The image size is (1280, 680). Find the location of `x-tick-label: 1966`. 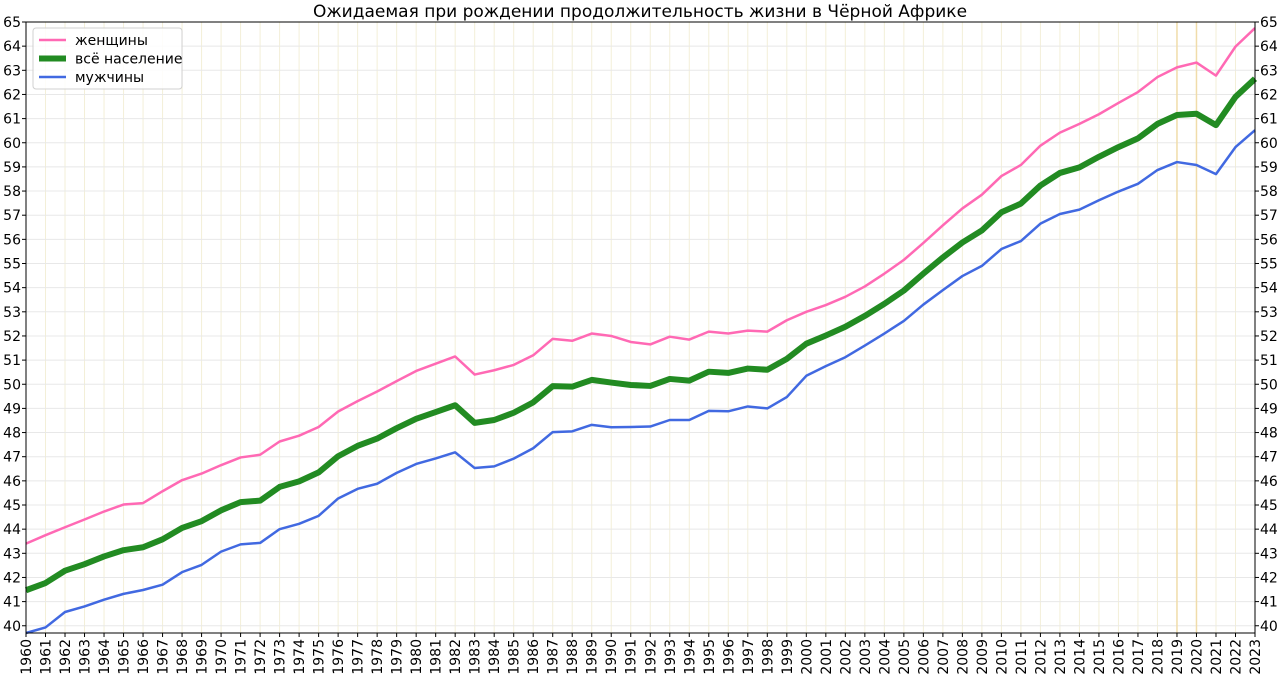

x-tick-label: 1966 is located at coordinates (144, 657).